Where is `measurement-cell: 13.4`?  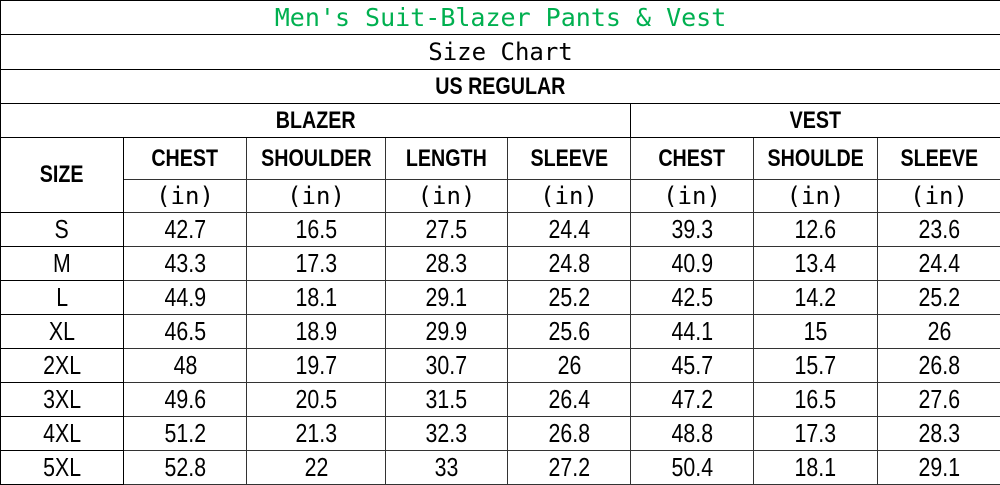 measurement-cell: 13.4 is located at coordinates (815, 263).